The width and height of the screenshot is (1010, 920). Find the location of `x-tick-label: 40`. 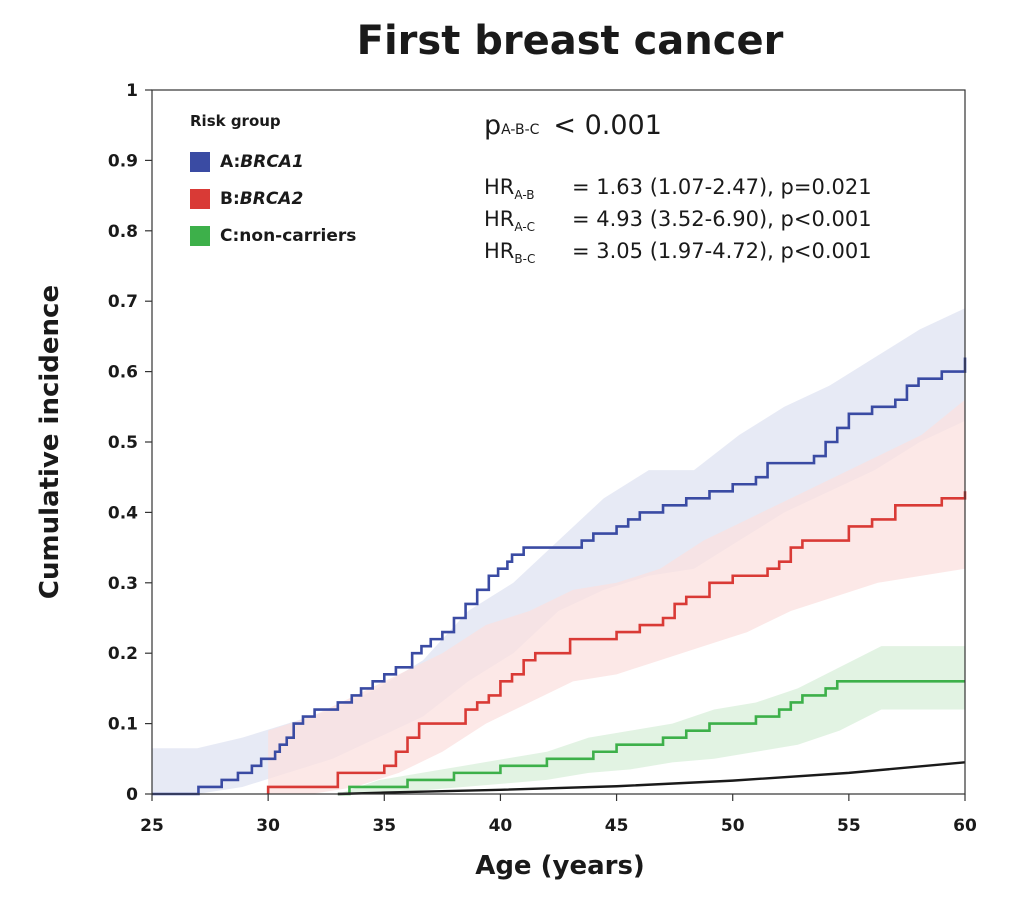

x-tick-label: 40 is located at coordinates (501, 826).